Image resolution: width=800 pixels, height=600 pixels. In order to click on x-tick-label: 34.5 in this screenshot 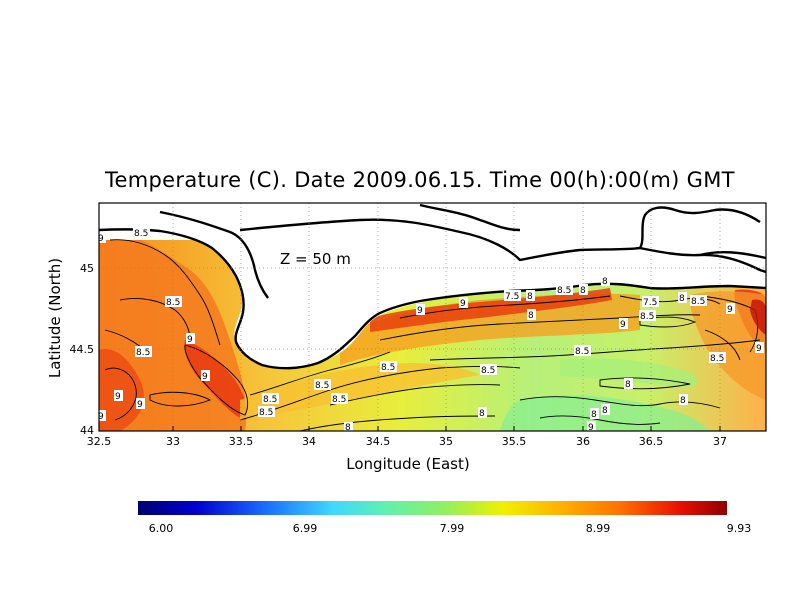, I will do `click(378, 441)`.